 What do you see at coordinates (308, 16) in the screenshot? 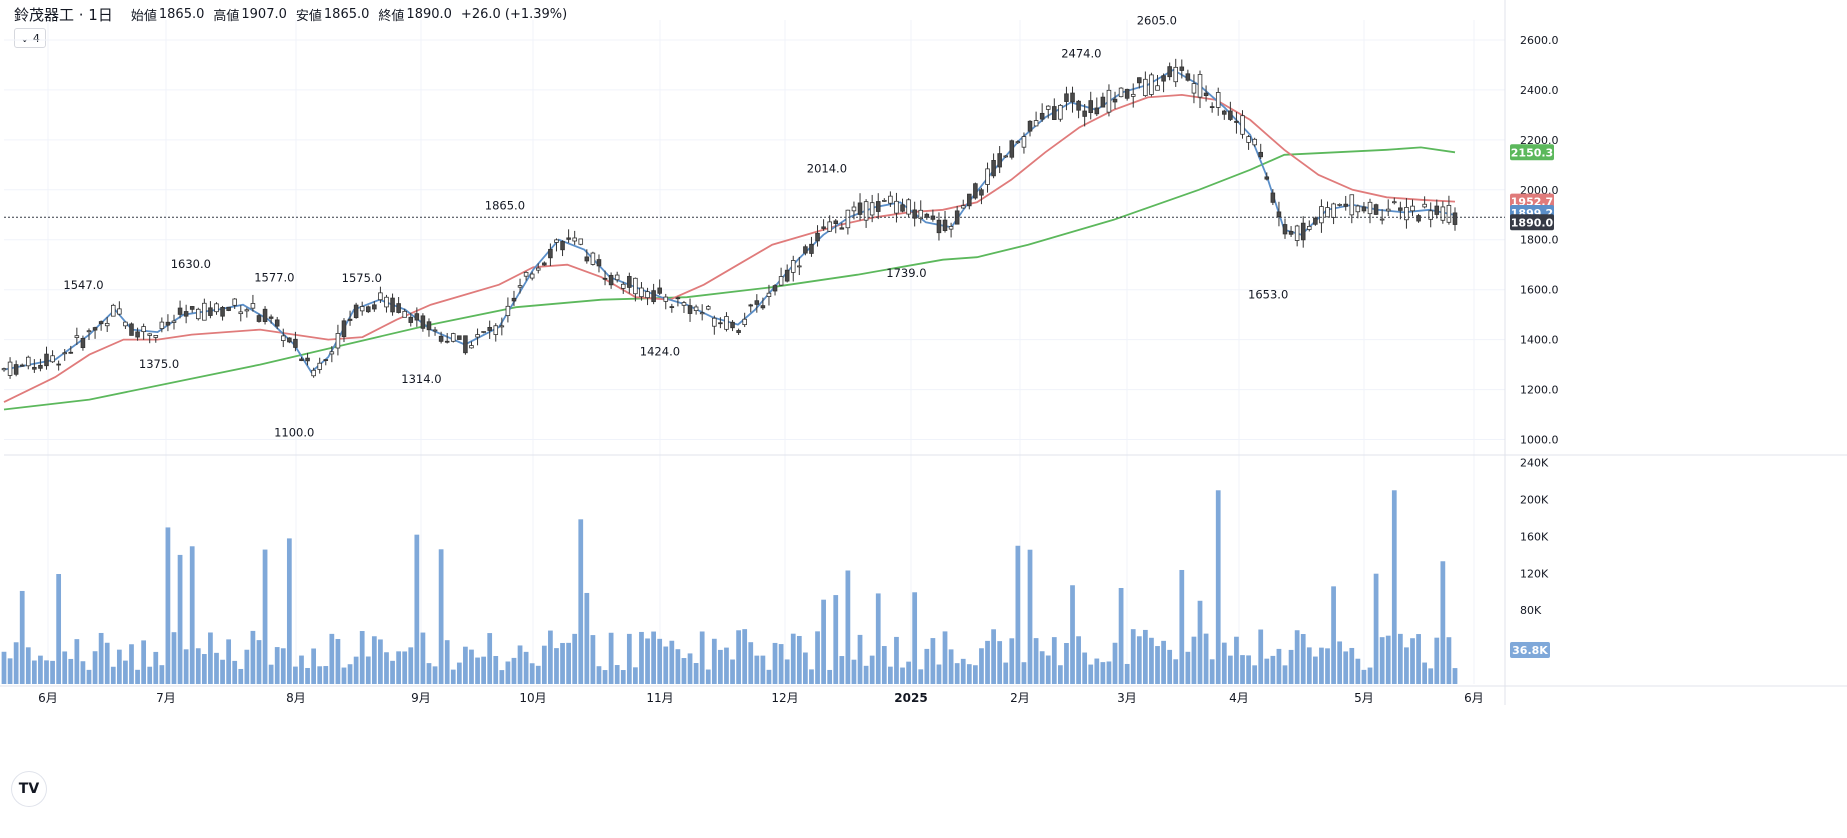
I see `low-label: 安値` at bounding box center [308, 16].